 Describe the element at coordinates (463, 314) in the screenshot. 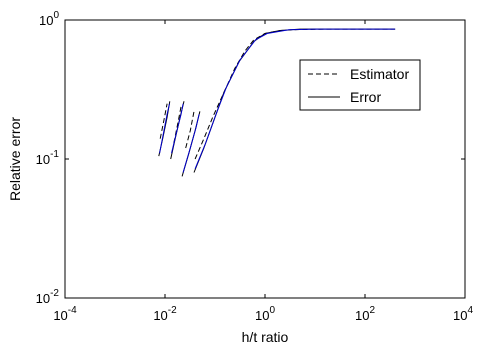

I see `x-tick-label: 10⁴` at that location.